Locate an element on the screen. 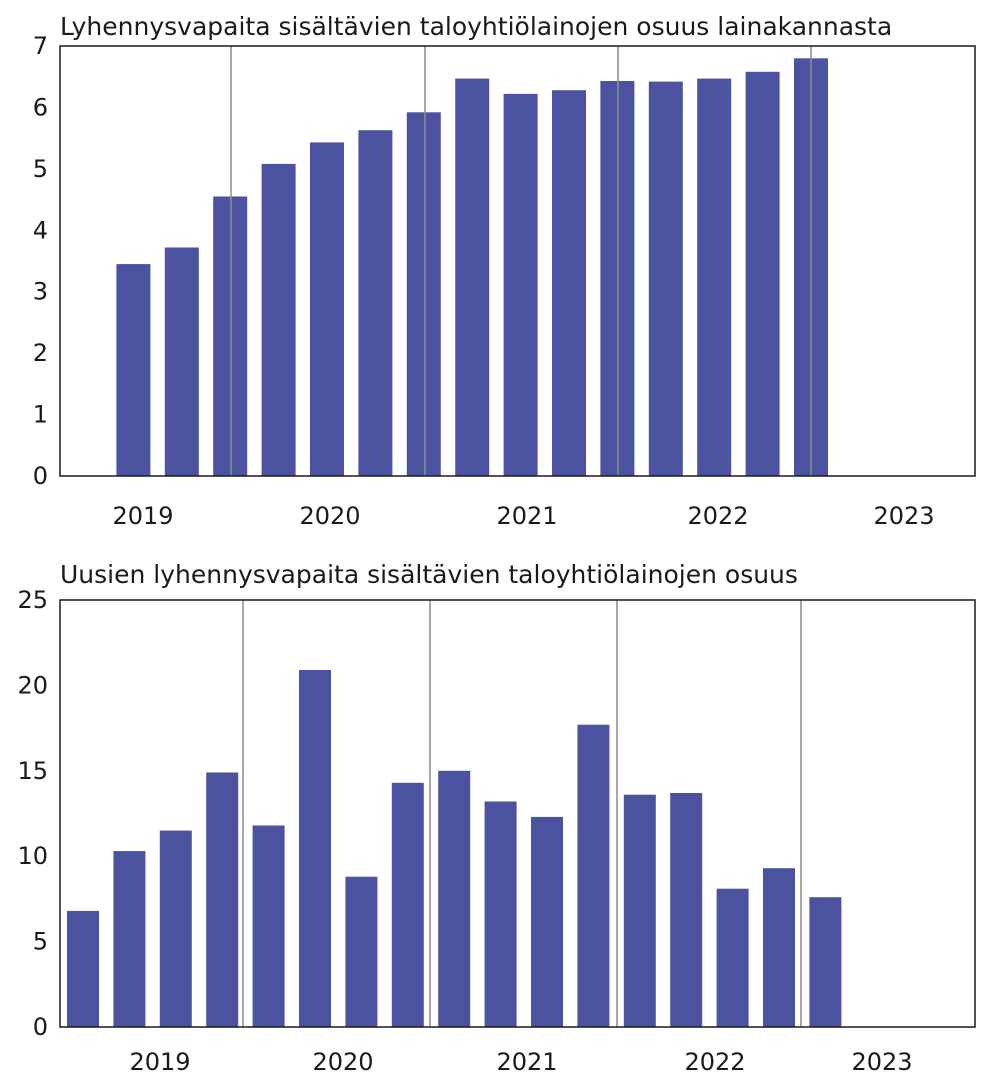  y-tick-label: 6 is located at coordinates (40, 107).